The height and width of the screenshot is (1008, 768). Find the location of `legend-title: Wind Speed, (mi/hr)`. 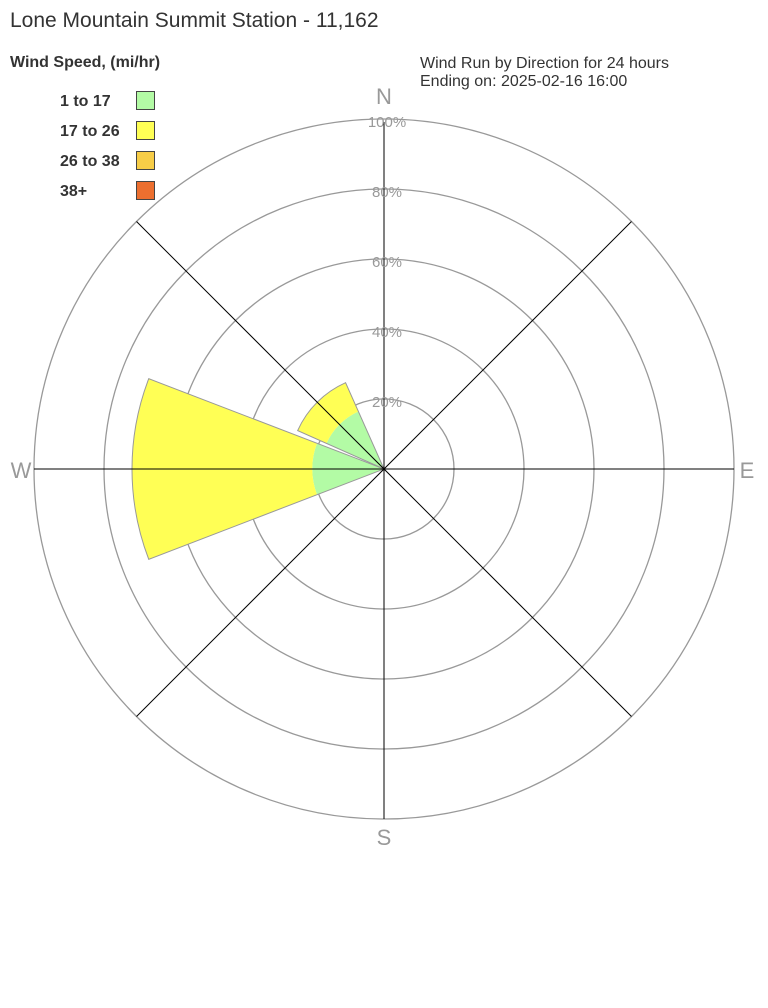

legend-title: Wind Speed, (mi/hr) is located at coordinates (85, 62).